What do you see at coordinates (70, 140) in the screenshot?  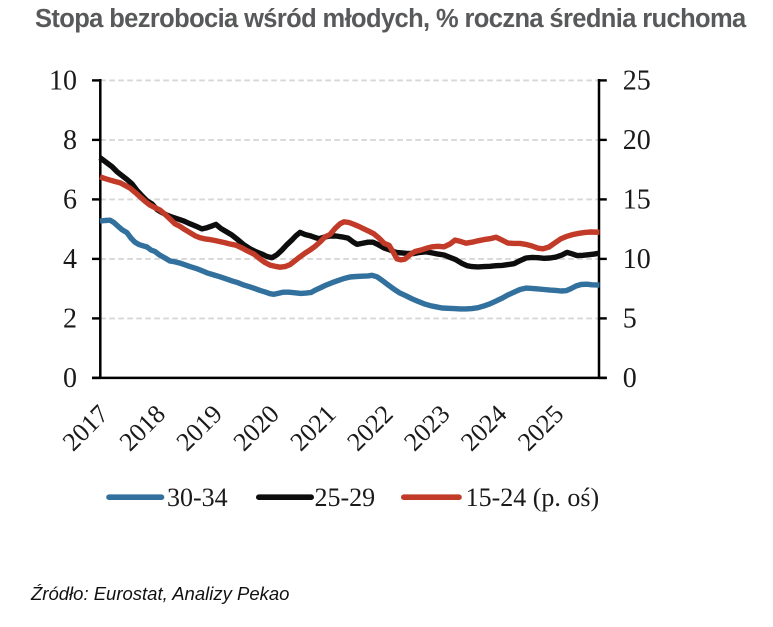 I see `svg-text: 8` at bounding box center [70, 140].